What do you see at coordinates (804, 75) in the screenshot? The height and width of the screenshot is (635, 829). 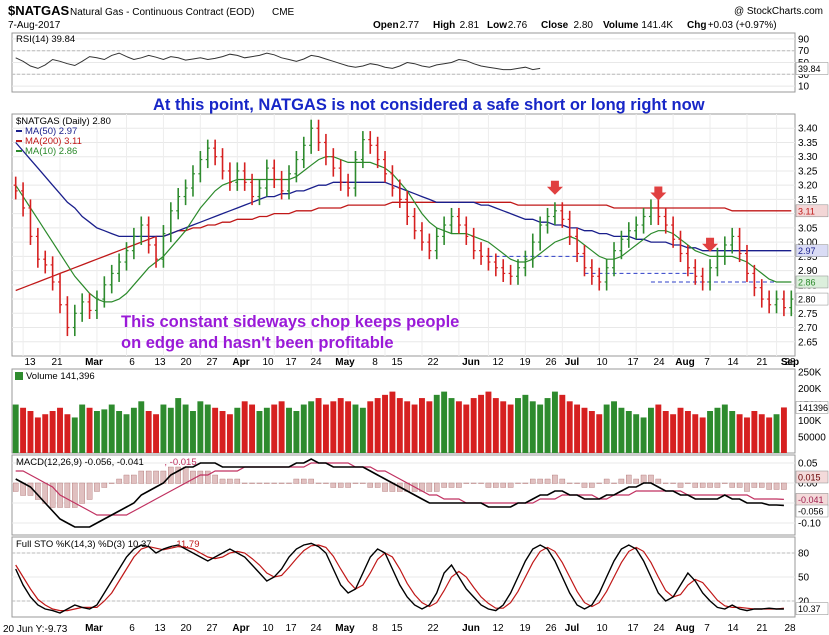 I see `rsi-tick-label: 30` at bounding box center [804, 75].